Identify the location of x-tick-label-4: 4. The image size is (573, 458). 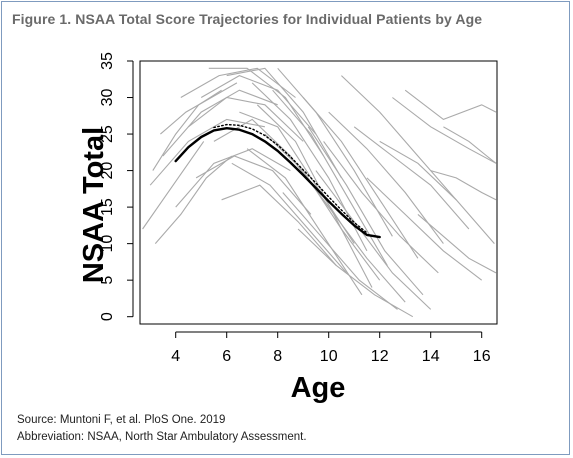
(175, 356).